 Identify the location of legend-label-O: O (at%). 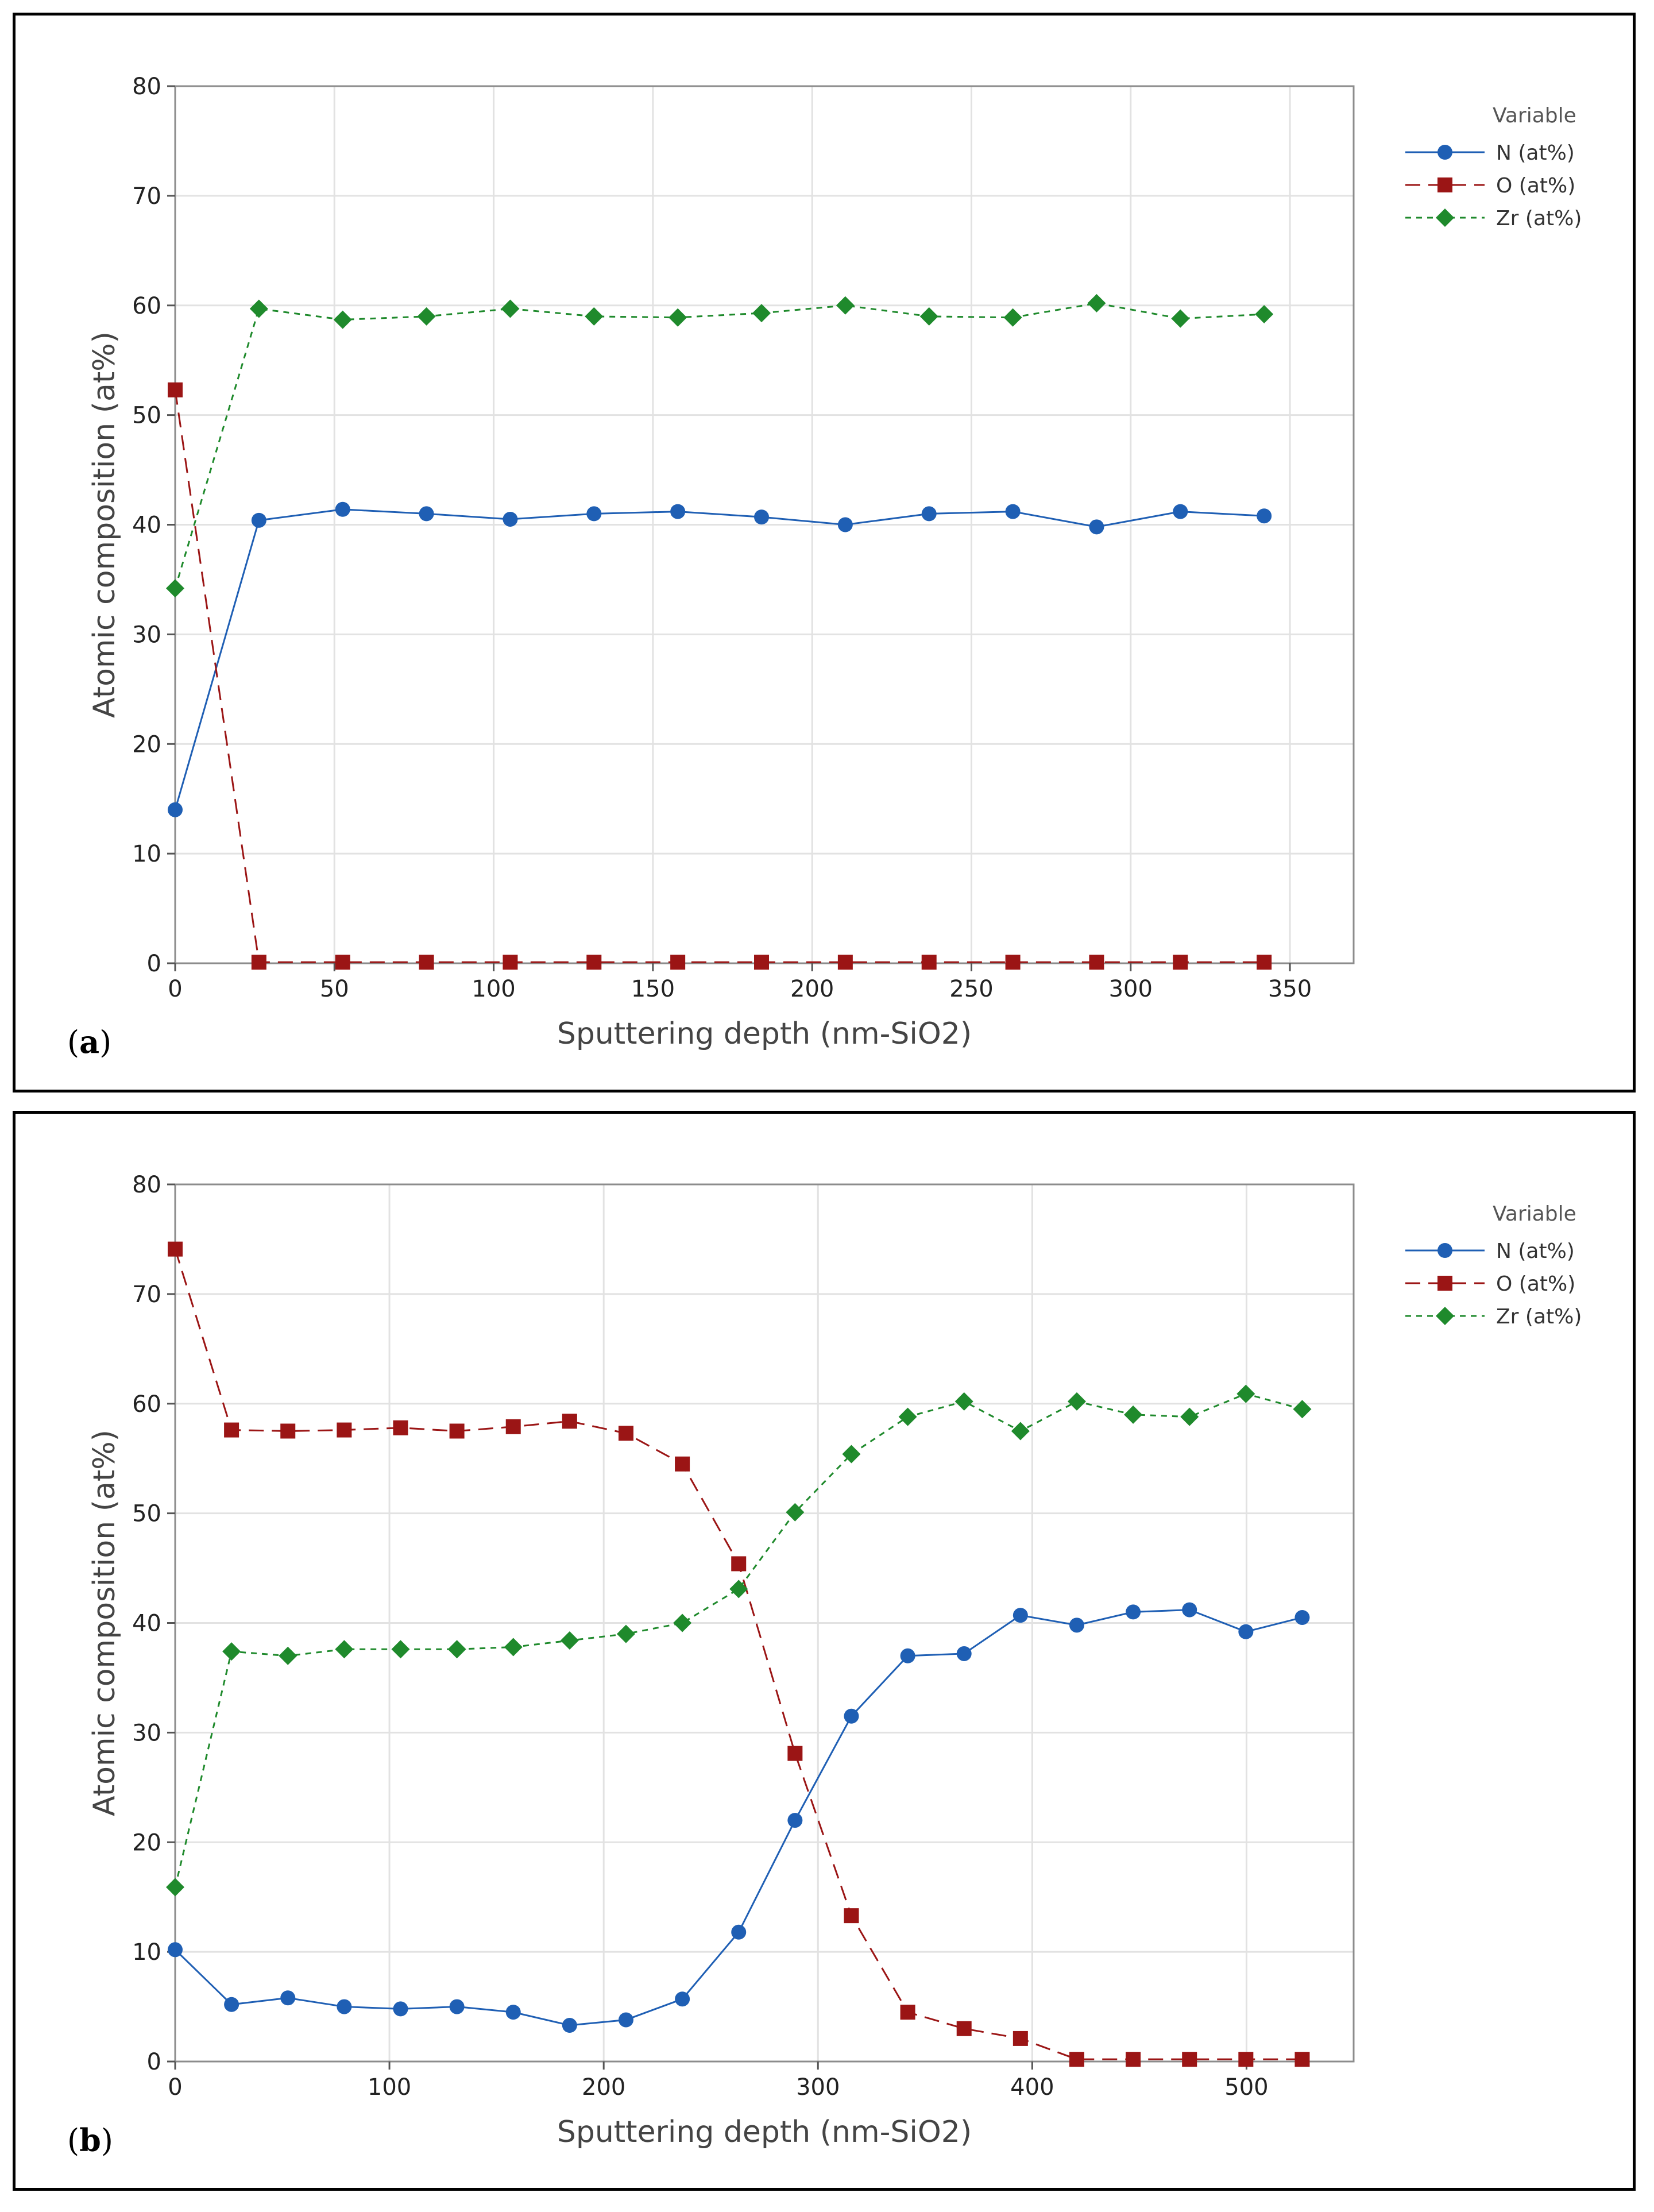
(1535, 1284).